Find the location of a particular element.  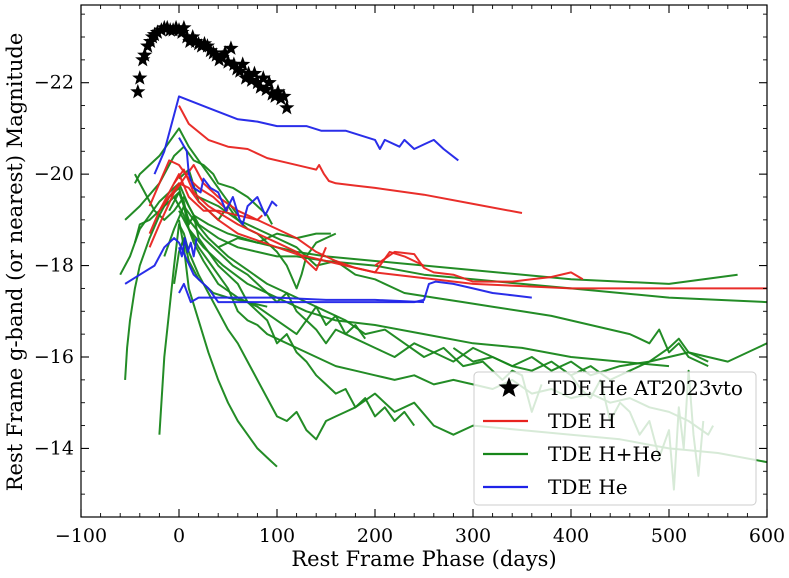

x-tick-label: −100 is located at coordinates (81, 536).